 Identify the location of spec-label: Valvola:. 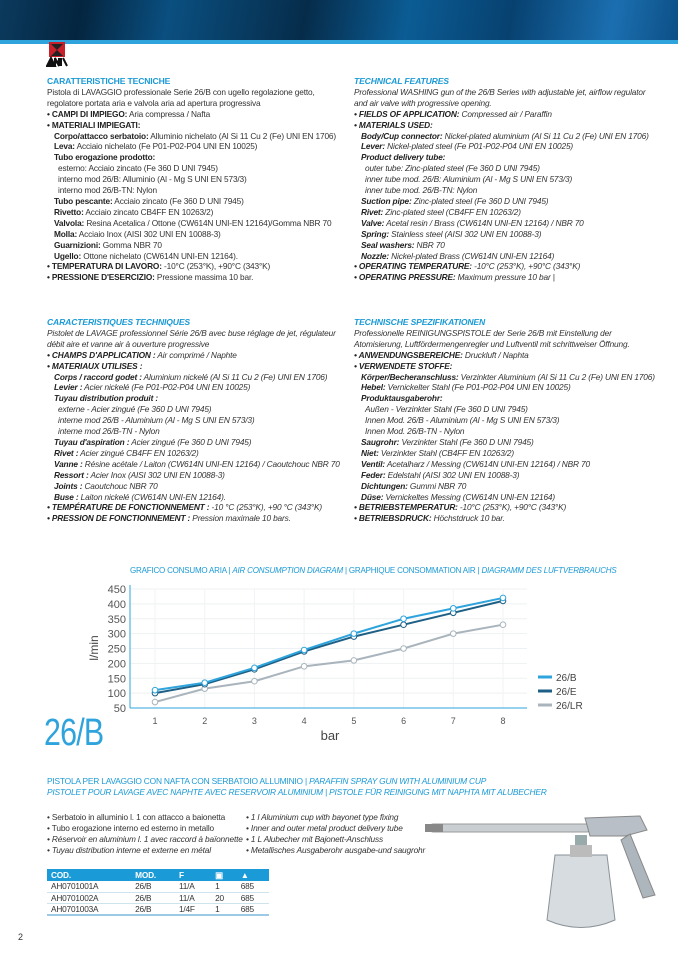
(69, 222).